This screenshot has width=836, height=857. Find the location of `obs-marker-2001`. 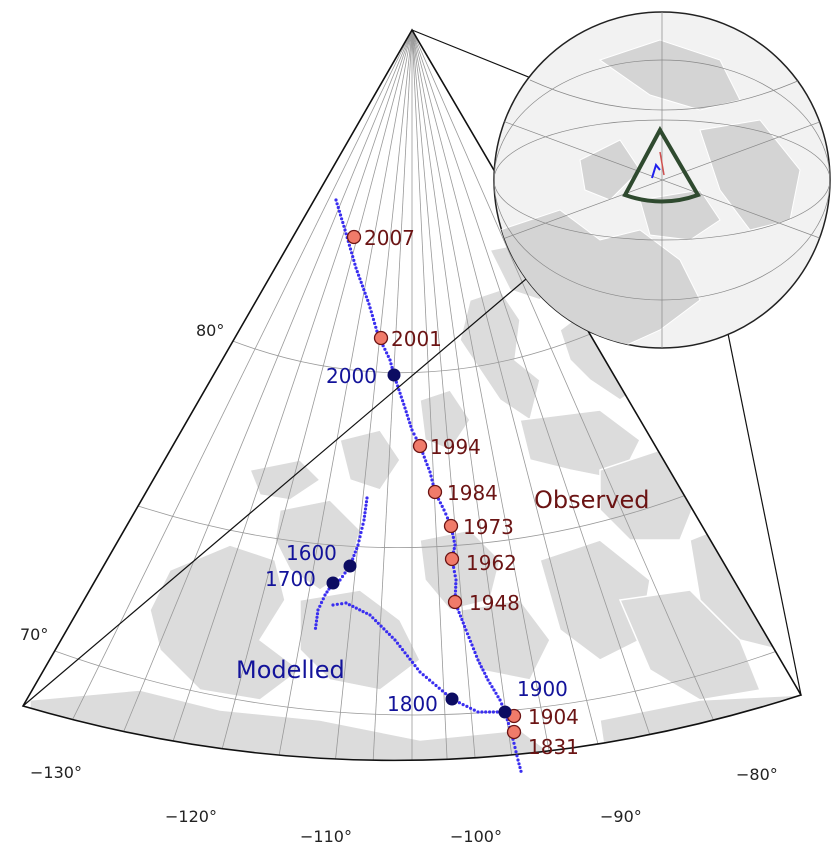

obs-marker-2001 is located at coordinates (381, 338).